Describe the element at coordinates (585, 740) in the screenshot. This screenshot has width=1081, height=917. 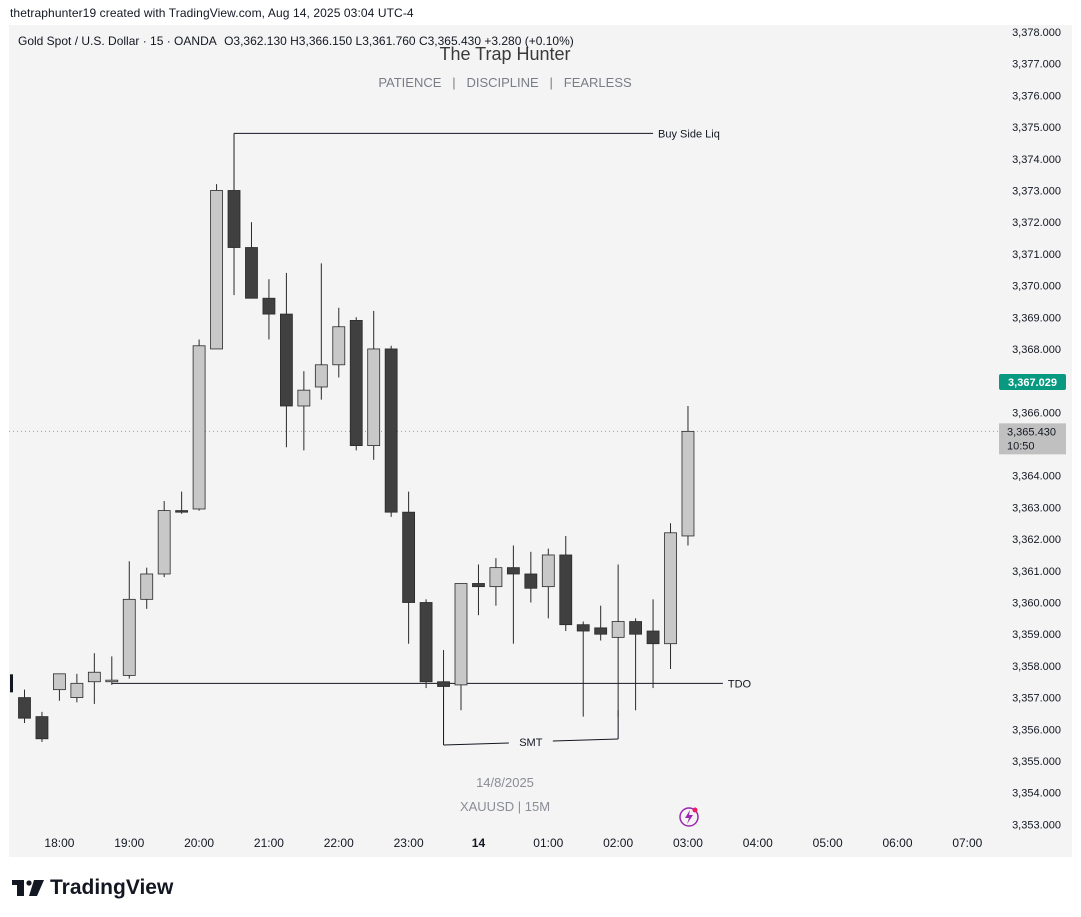
I see `smt-line-right` at that location.